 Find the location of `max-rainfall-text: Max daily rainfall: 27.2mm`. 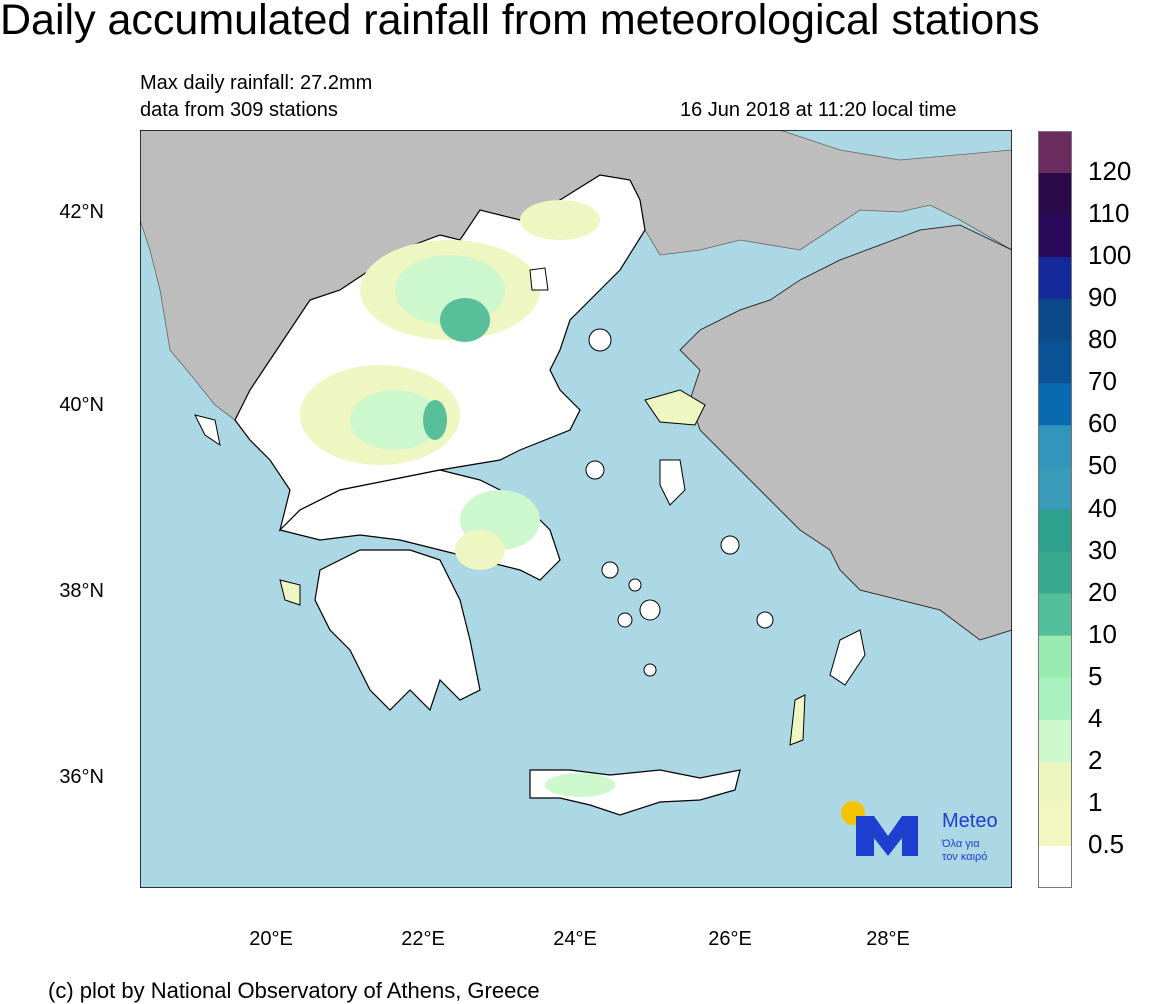

max-rainfall-text: Max daily rainfall: 27.2mm is located at coordinates (256, 83).